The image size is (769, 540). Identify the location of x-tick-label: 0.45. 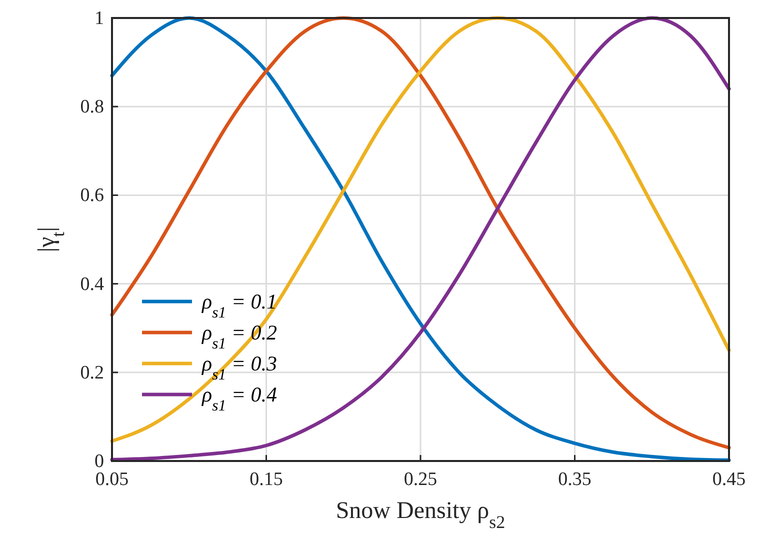
(729, 479).